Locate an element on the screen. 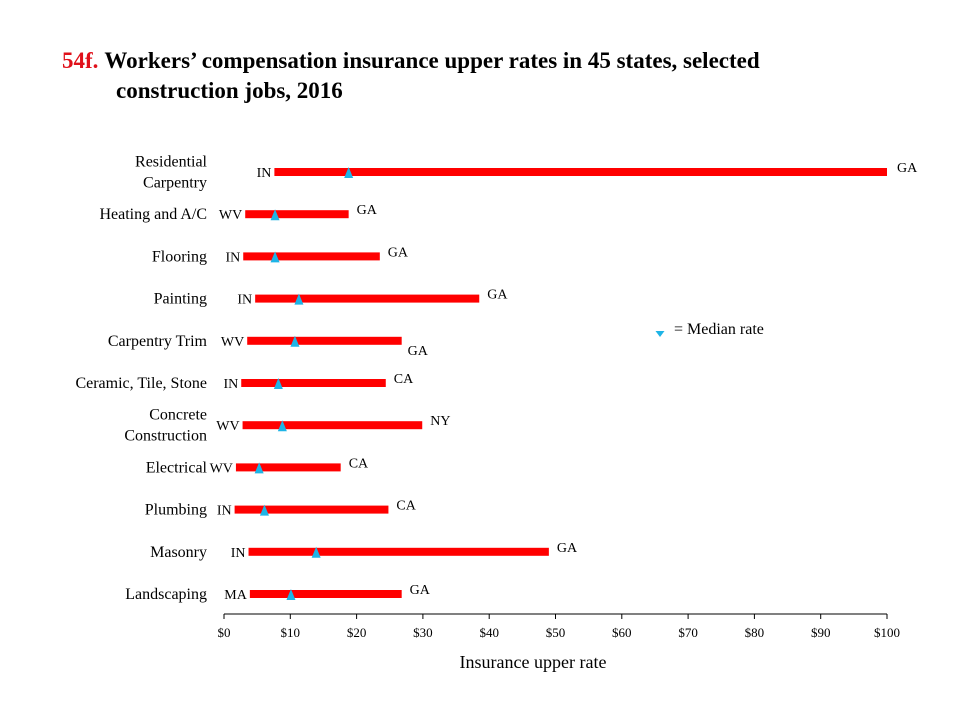 This screenshot has width=960, height=720. low-state-label: MA is located at coordinates (235, 595).